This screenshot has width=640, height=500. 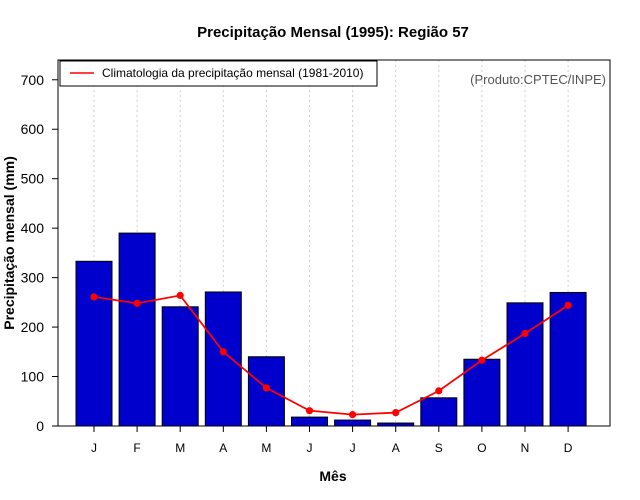 What do you see at coordinates (310, 448) in the screenshot?
I see `x-tick-label-5: J` at bounding box center [310, 448].